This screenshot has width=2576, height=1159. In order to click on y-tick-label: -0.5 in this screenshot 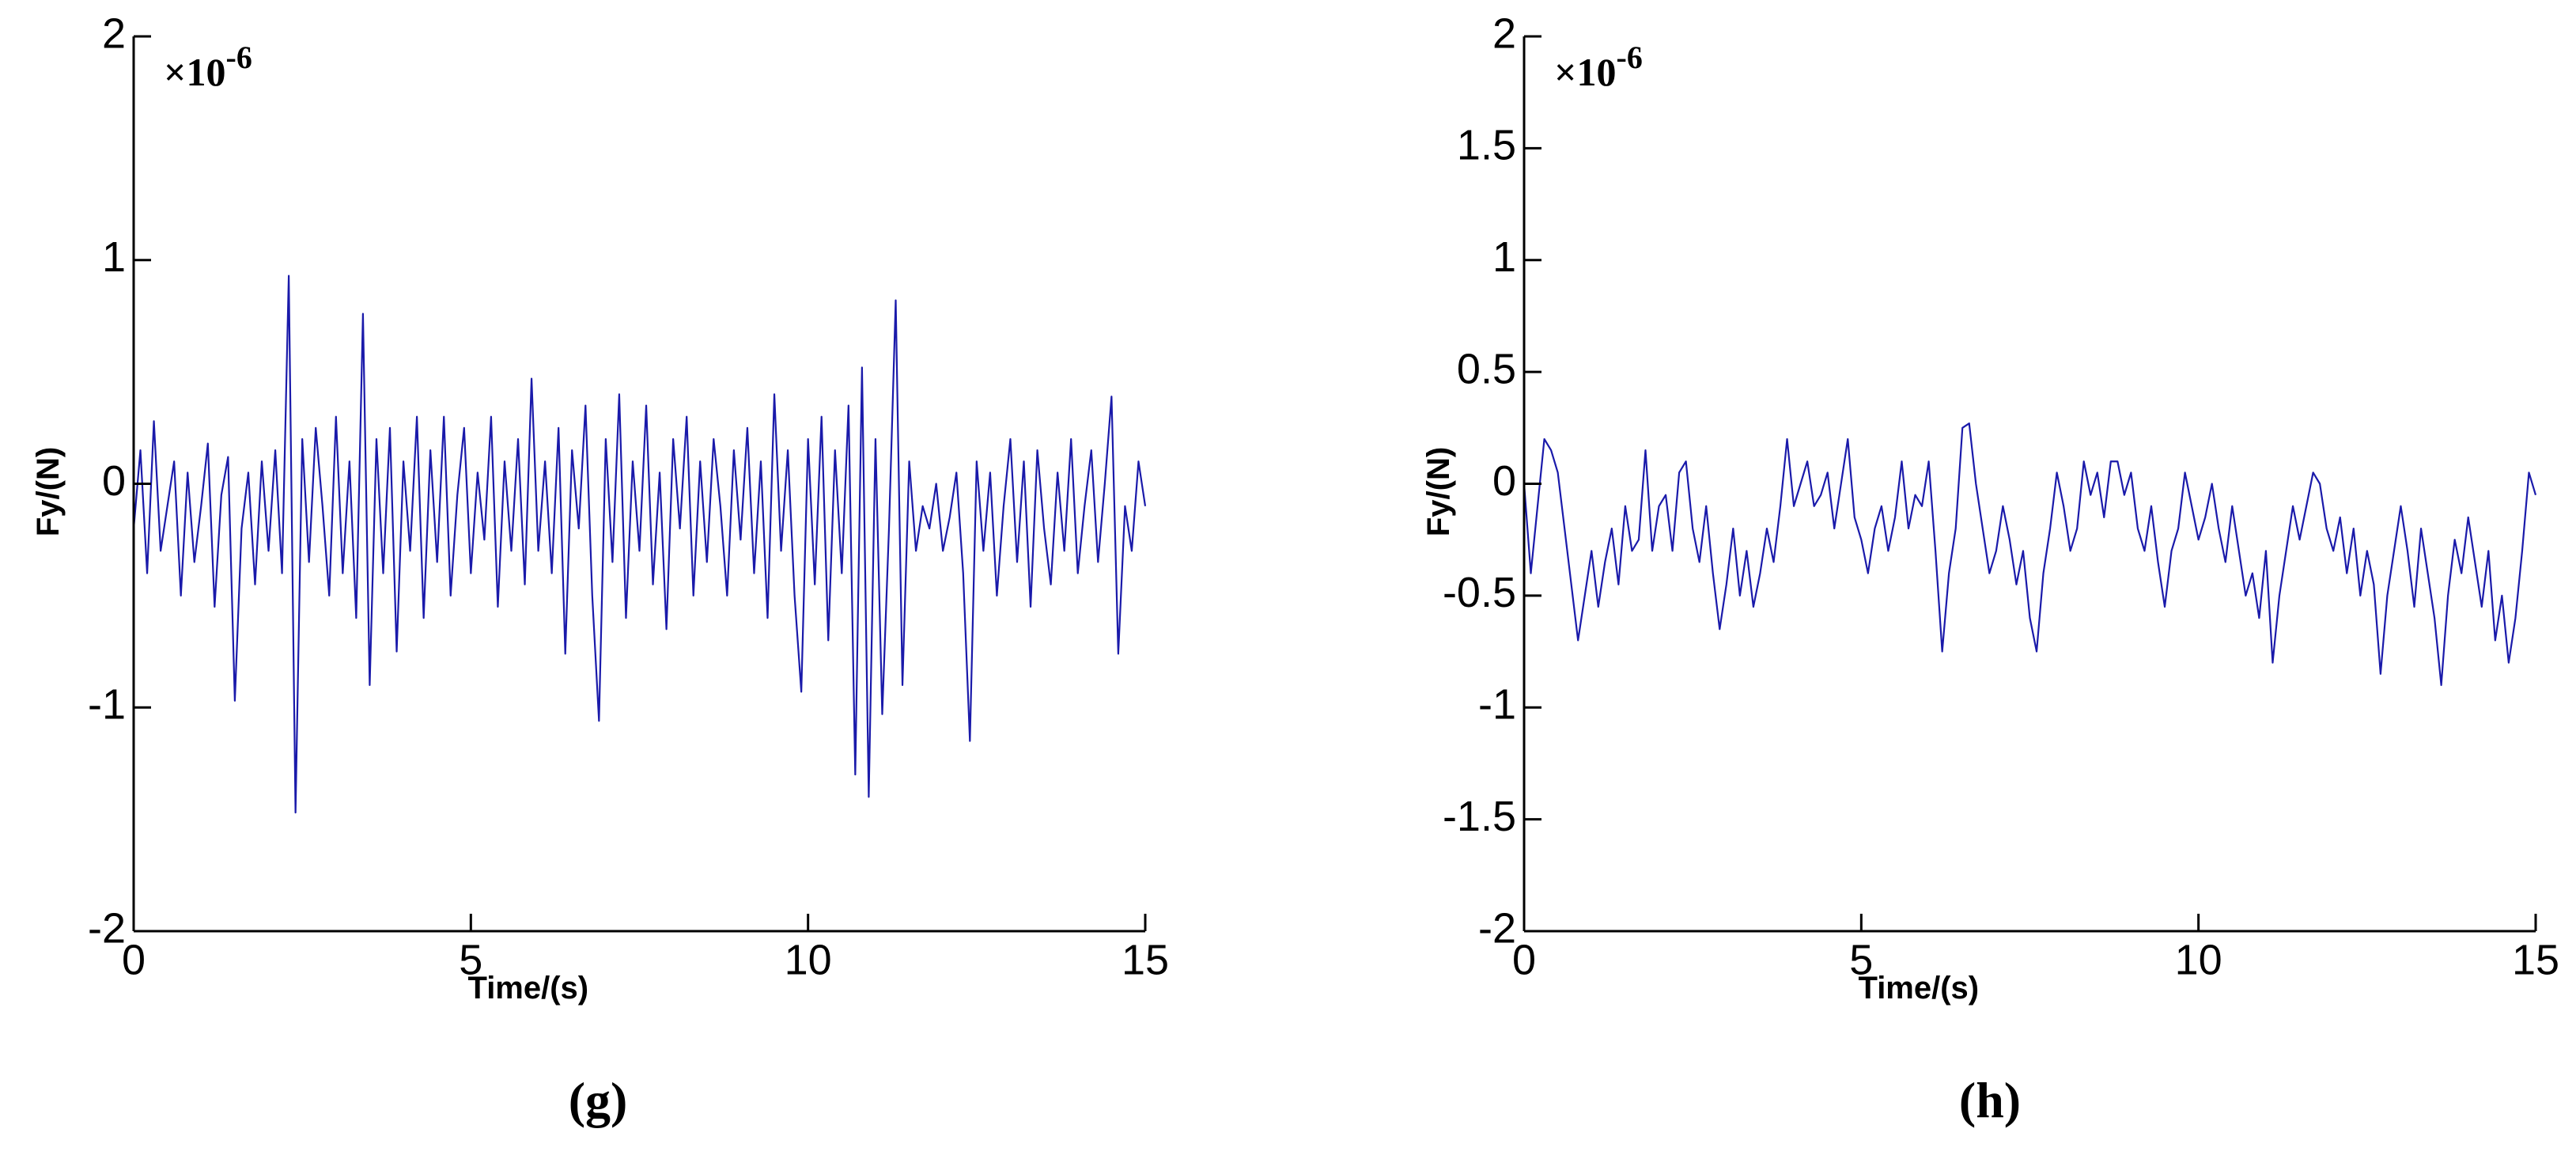, I will do `click(1480, 592)`.